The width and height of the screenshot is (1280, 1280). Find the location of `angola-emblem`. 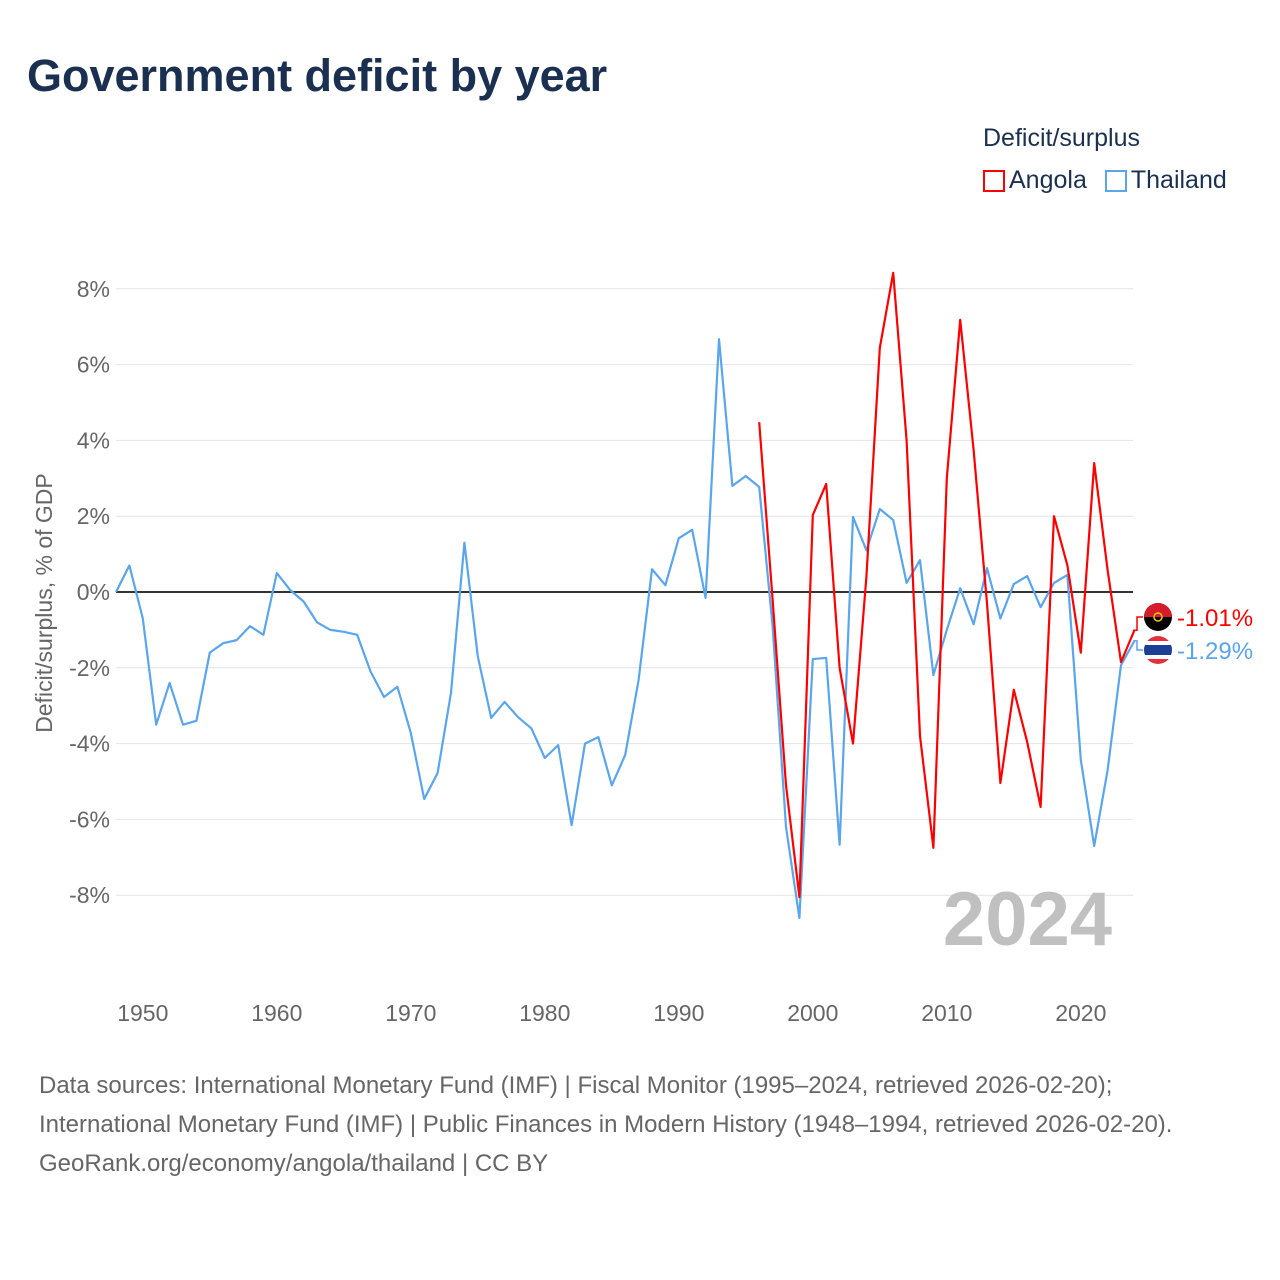

angola-emblem is located at coordinates (1158, 617).